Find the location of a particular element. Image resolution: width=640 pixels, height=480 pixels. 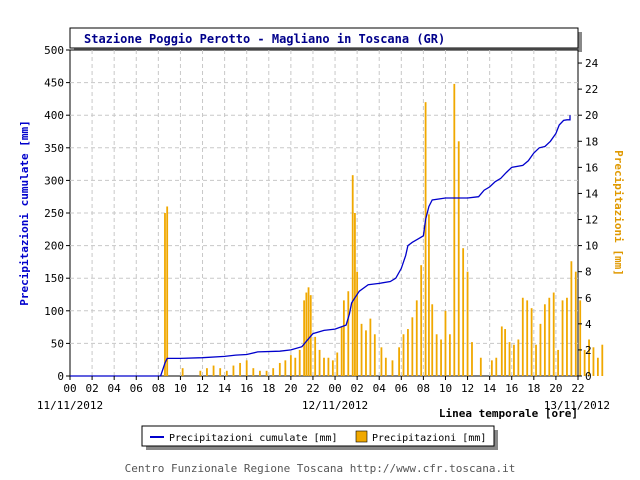

date-label: 13/11/2012 is located at coordinates (577, 405).